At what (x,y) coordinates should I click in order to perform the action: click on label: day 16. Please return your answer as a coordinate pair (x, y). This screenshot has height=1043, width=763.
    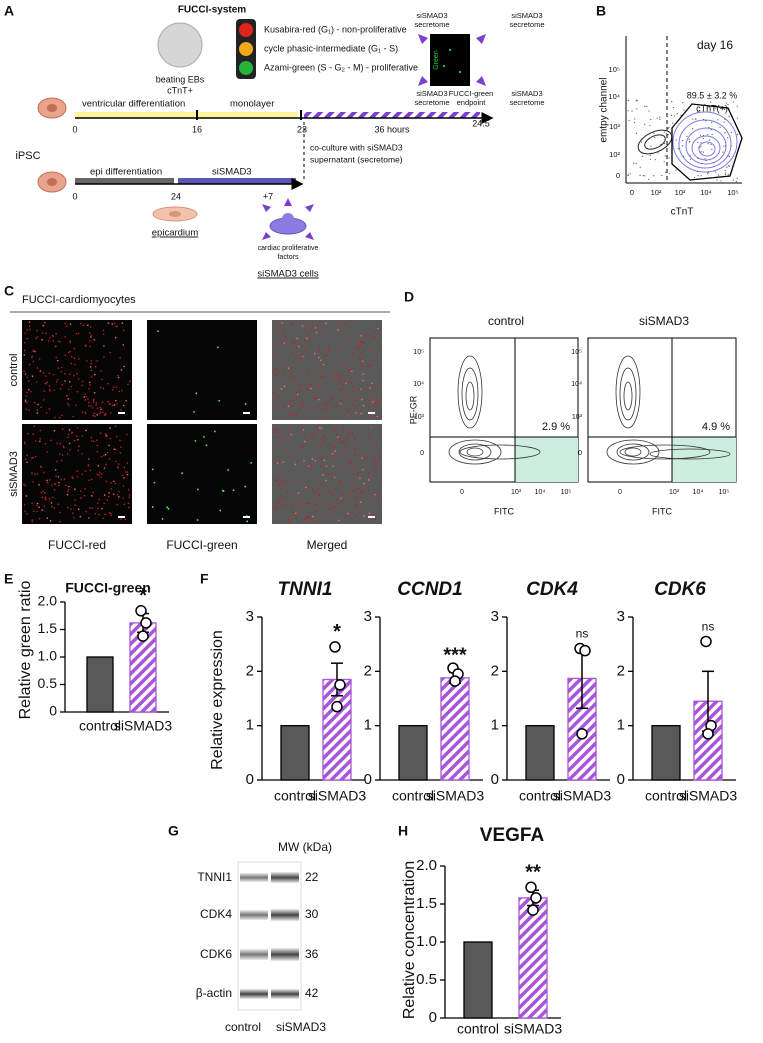
    Looking at the image, I should click on (715, 45).